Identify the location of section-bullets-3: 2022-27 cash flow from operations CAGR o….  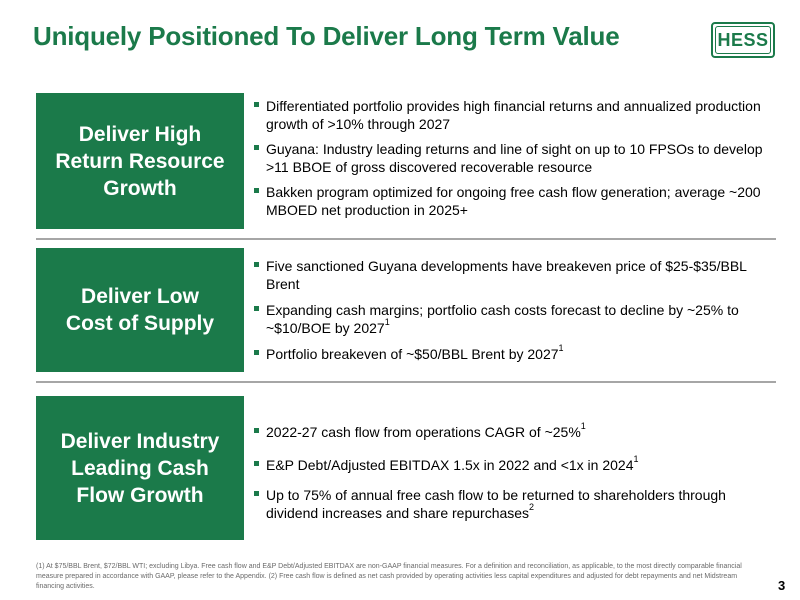
(515, 471).